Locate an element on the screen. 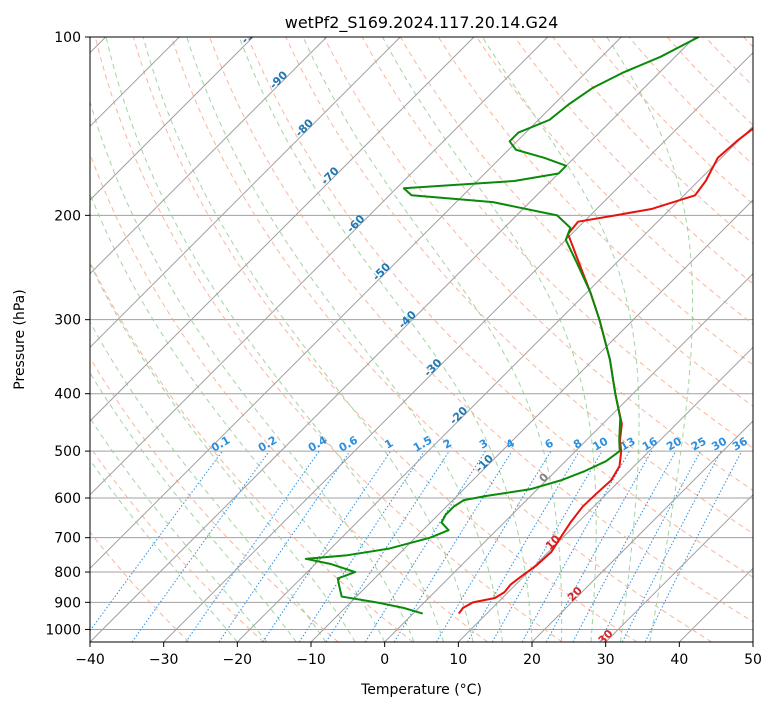 The height and width of the screenshot is (708, 775). dry-adiabat--20 is located at coordinates (177, 544).